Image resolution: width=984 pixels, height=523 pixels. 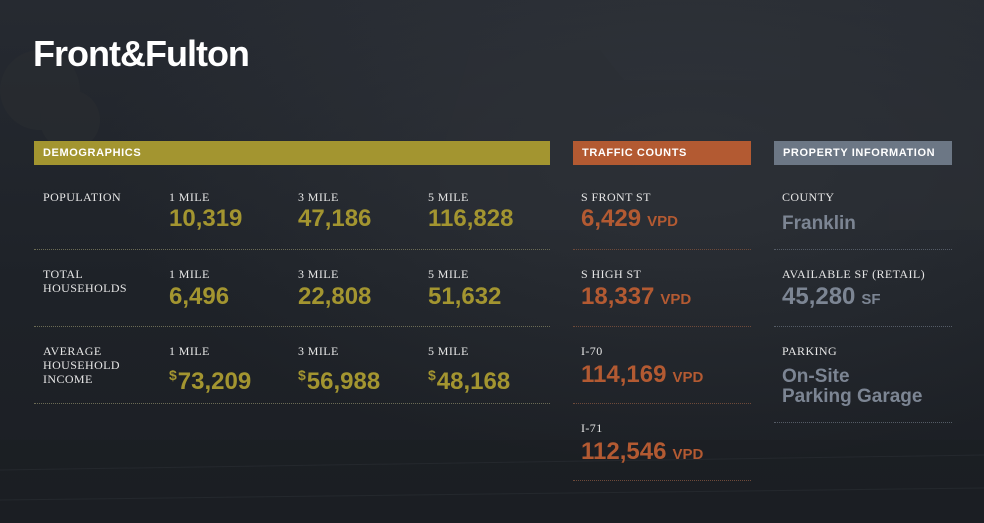 What do you see at coordinates (206, 218) in the screenshot?
I see `population-1mi-value: 10,319` at bounding box center [206, 218].